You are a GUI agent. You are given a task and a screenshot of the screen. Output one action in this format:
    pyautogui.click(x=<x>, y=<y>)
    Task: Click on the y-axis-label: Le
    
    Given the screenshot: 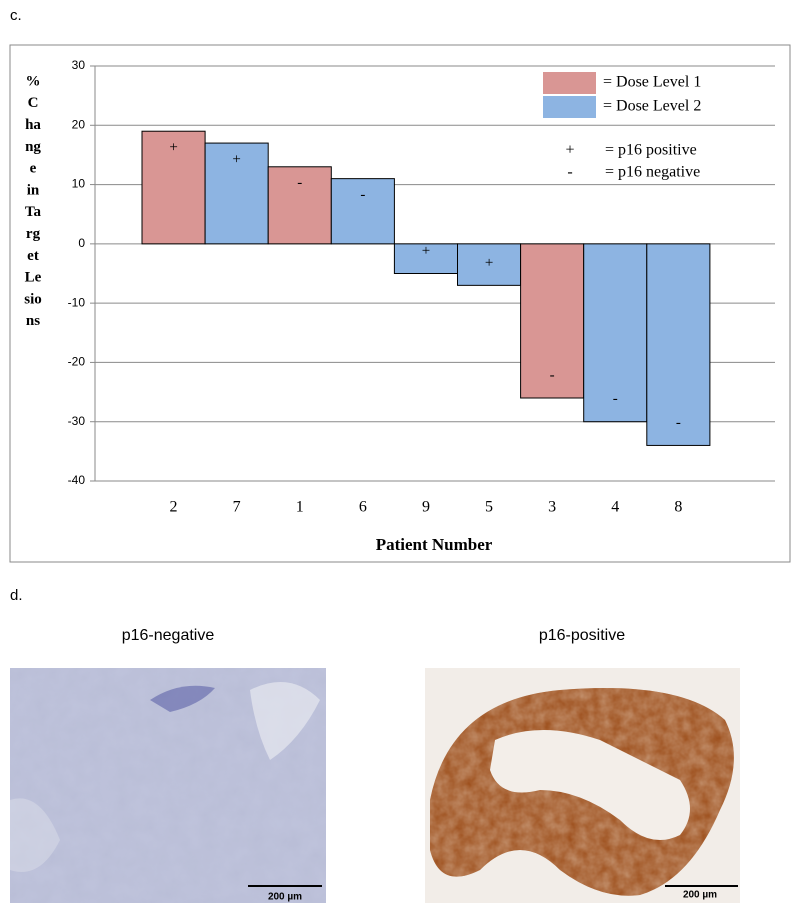 What is the action you would take?
    pyautogui.click(x=33, y=278)
    